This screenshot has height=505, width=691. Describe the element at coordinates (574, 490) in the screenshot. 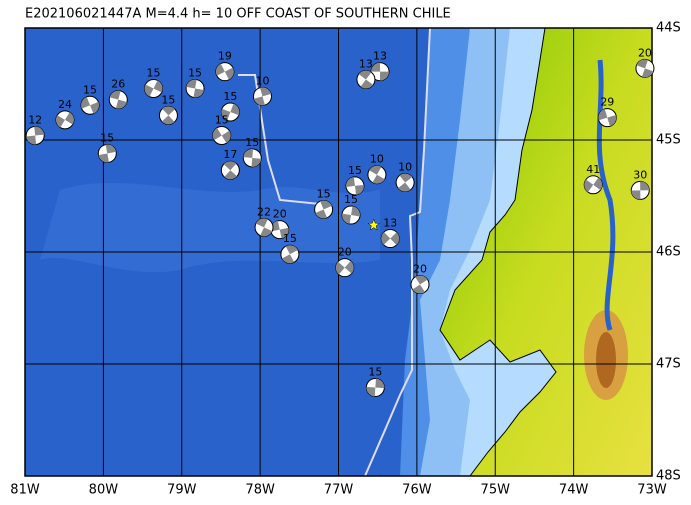

I see `x-tick-label: 74W` at that location.